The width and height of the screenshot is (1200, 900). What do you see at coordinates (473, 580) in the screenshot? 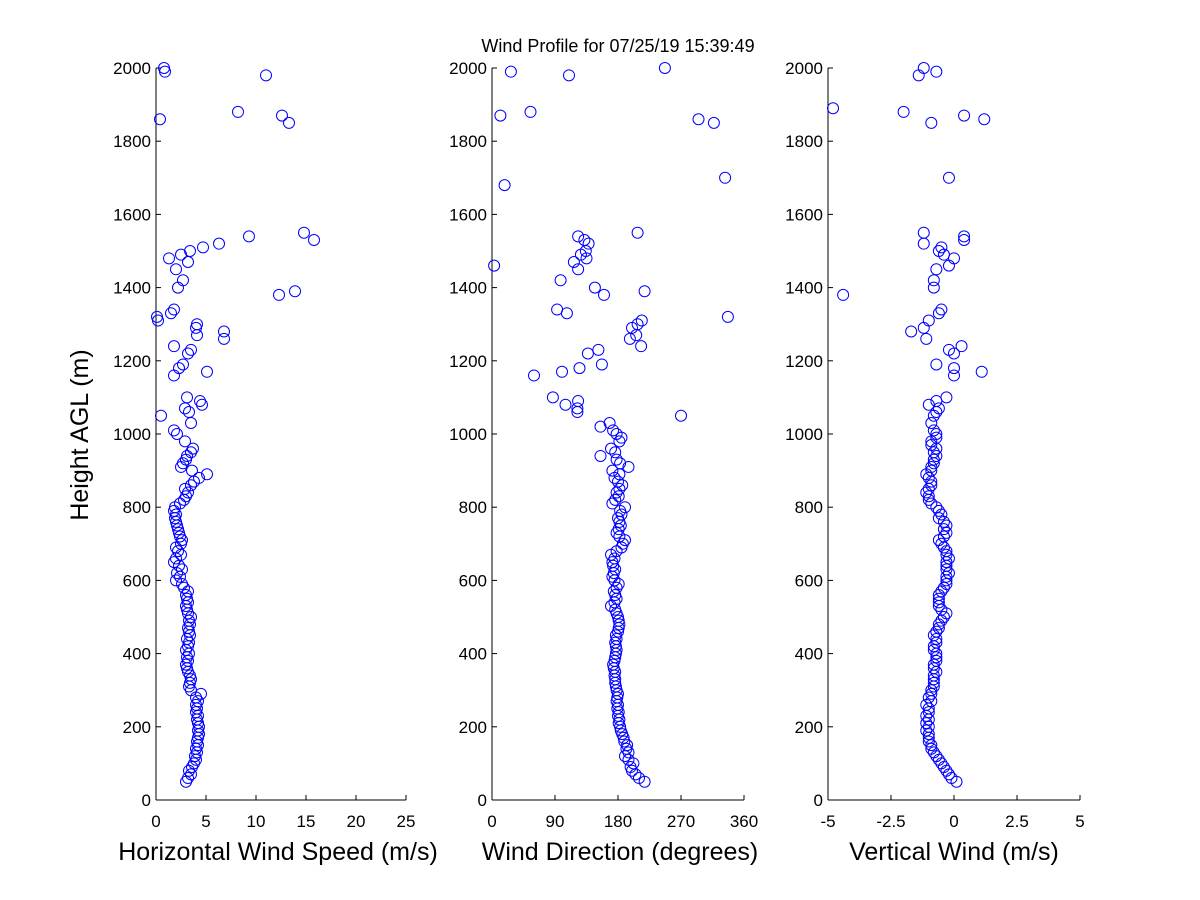
I see `y-tick-label: 600` at bounding box center [473, 580].